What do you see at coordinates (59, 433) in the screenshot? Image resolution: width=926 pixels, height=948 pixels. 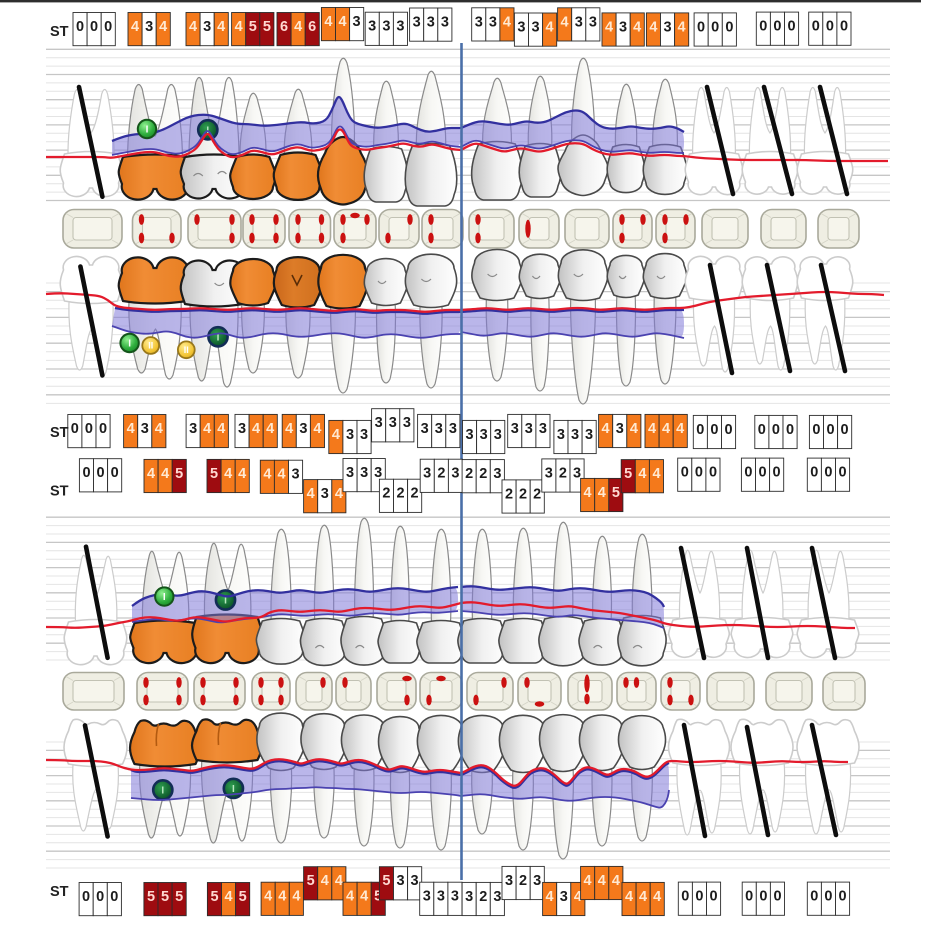 I see `svg-text: ST` at bounding box center [59, 433].